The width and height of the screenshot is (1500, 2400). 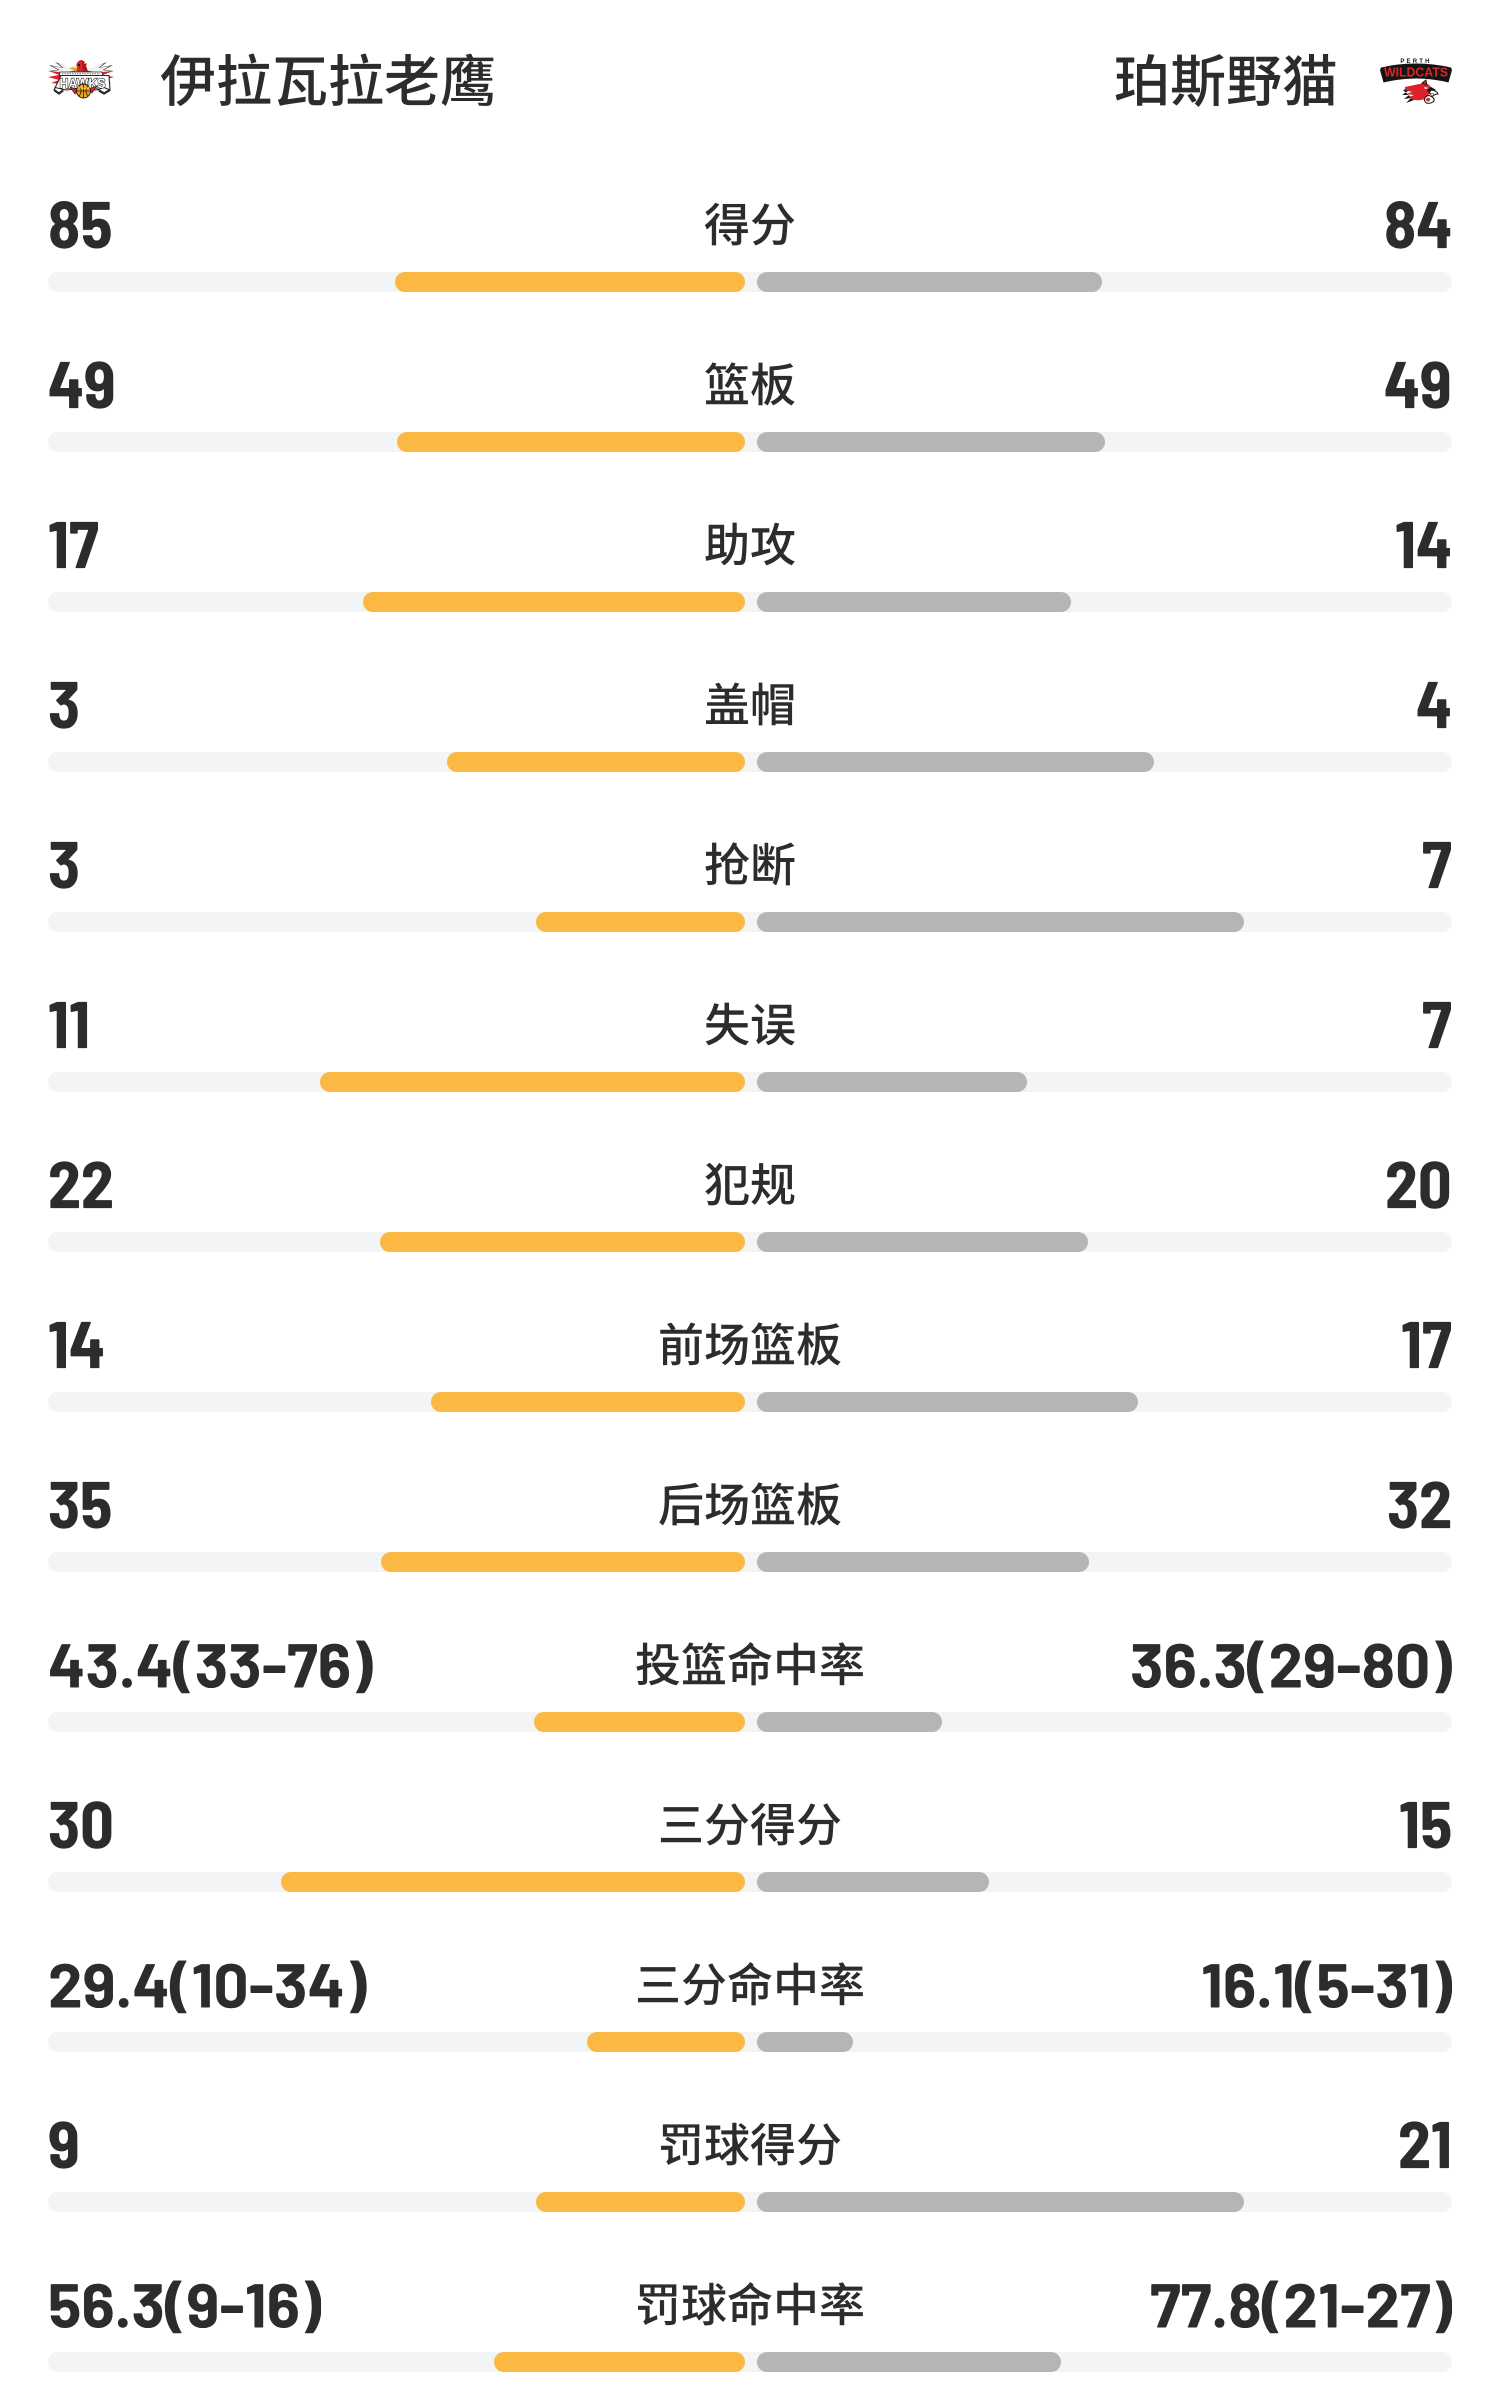 I want to click on home-team-value: 9, so click(x=64, y=2143).